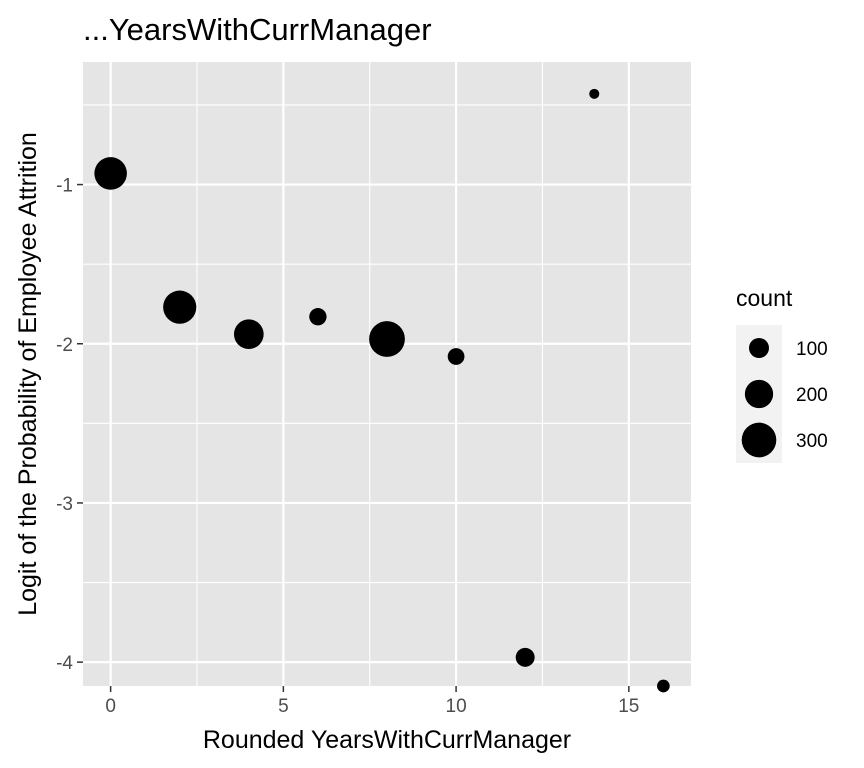 The image size is (864, 768). Describe the element at coordinates (372, 701) in the screenshot. I see `x-axis: 0 5 10 15` at that location.